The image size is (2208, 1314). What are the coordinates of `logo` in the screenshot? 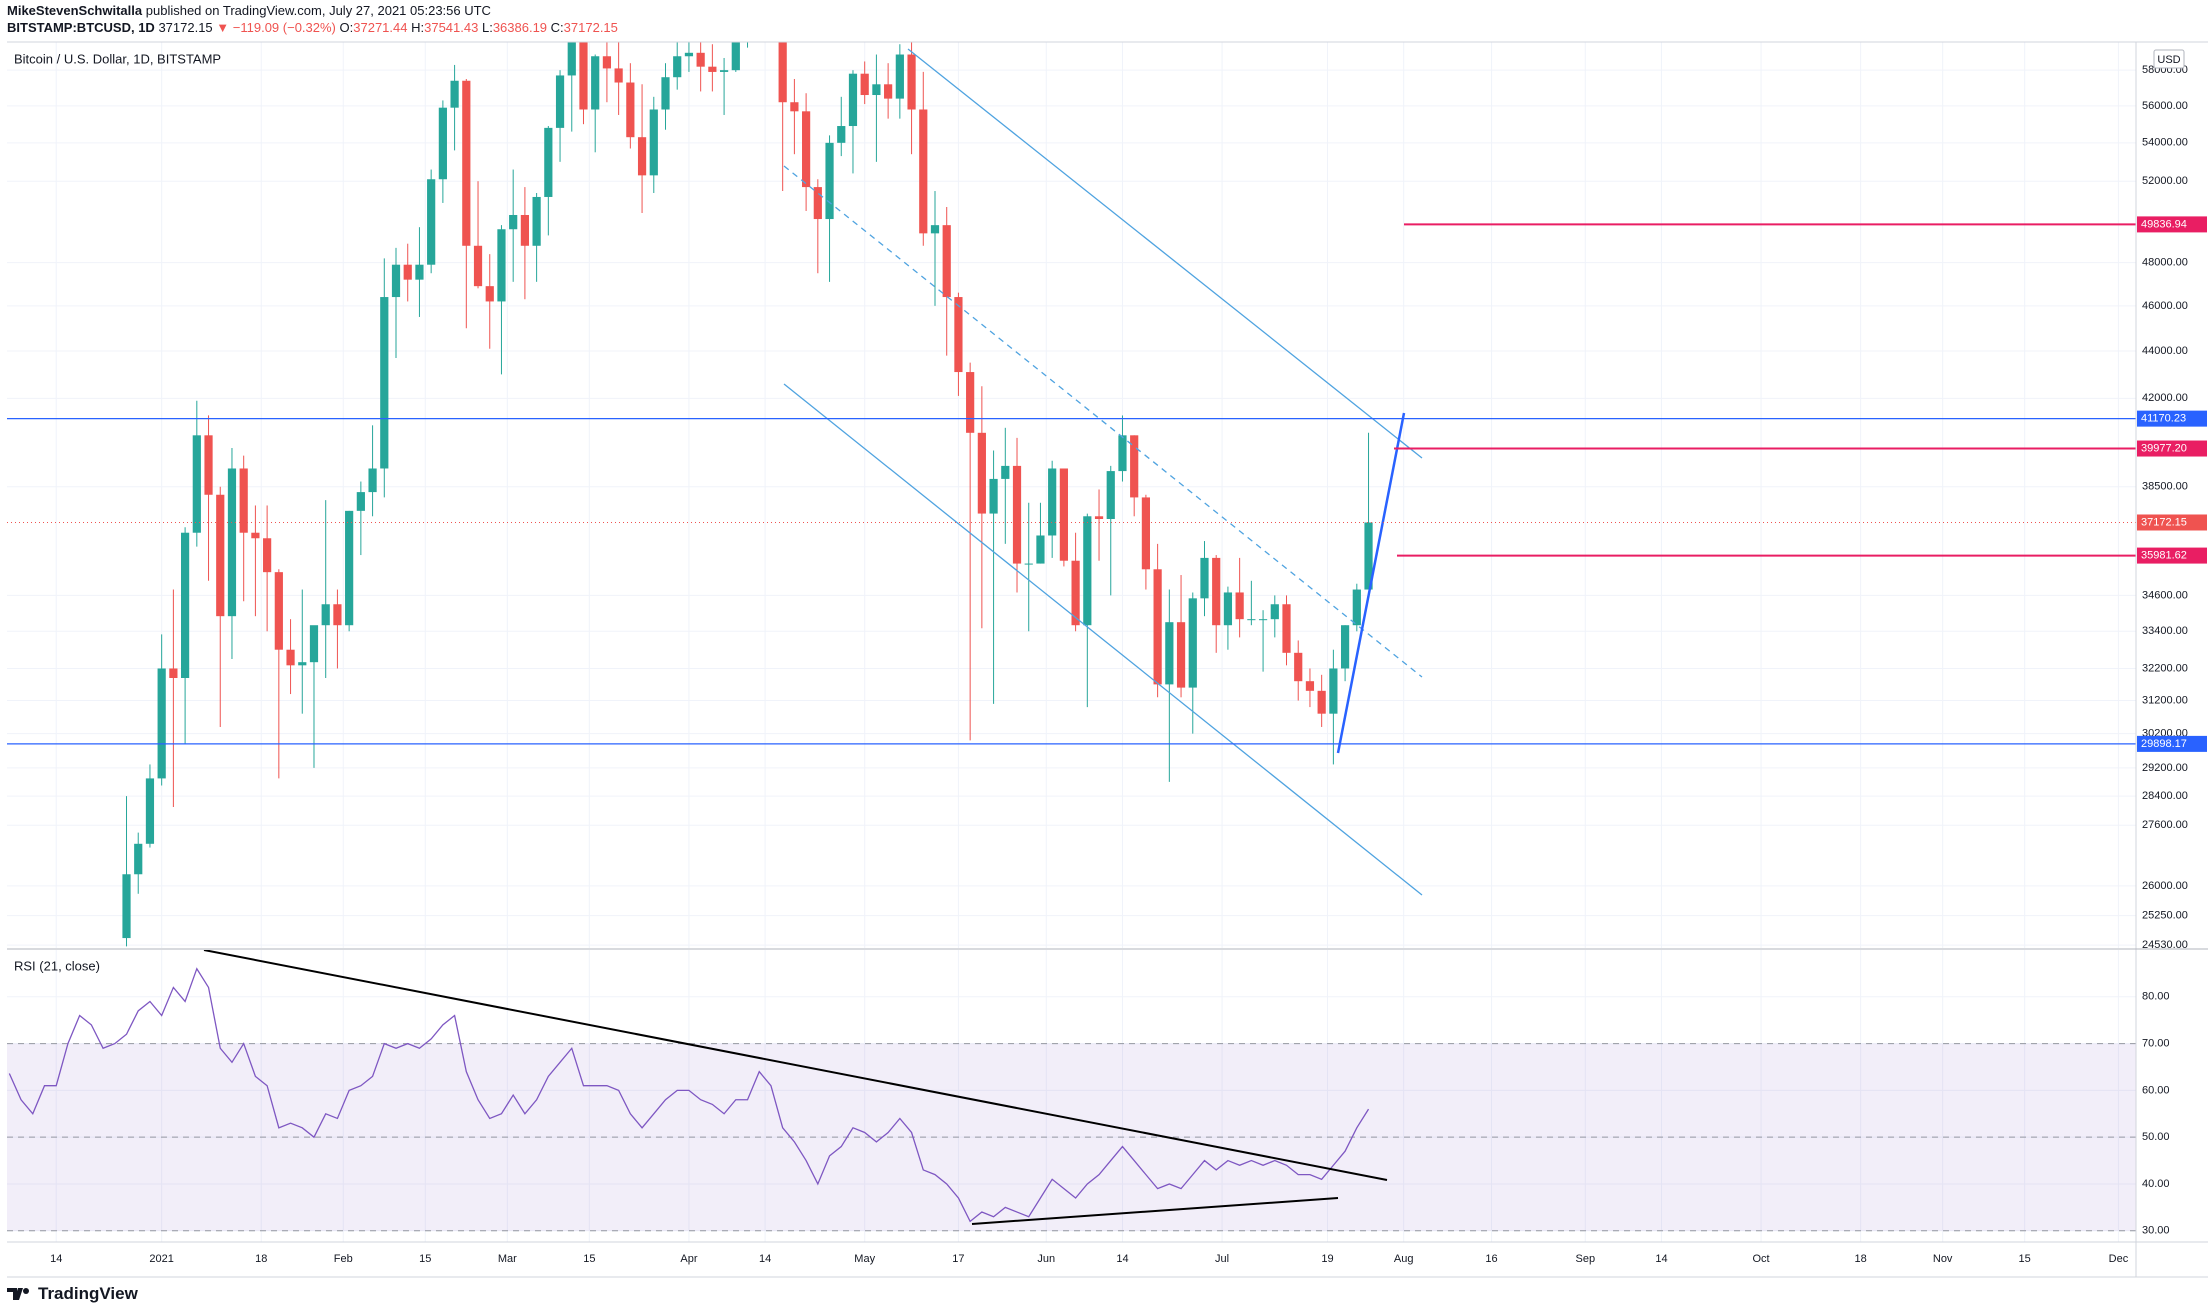 It's located at (18, 1294).